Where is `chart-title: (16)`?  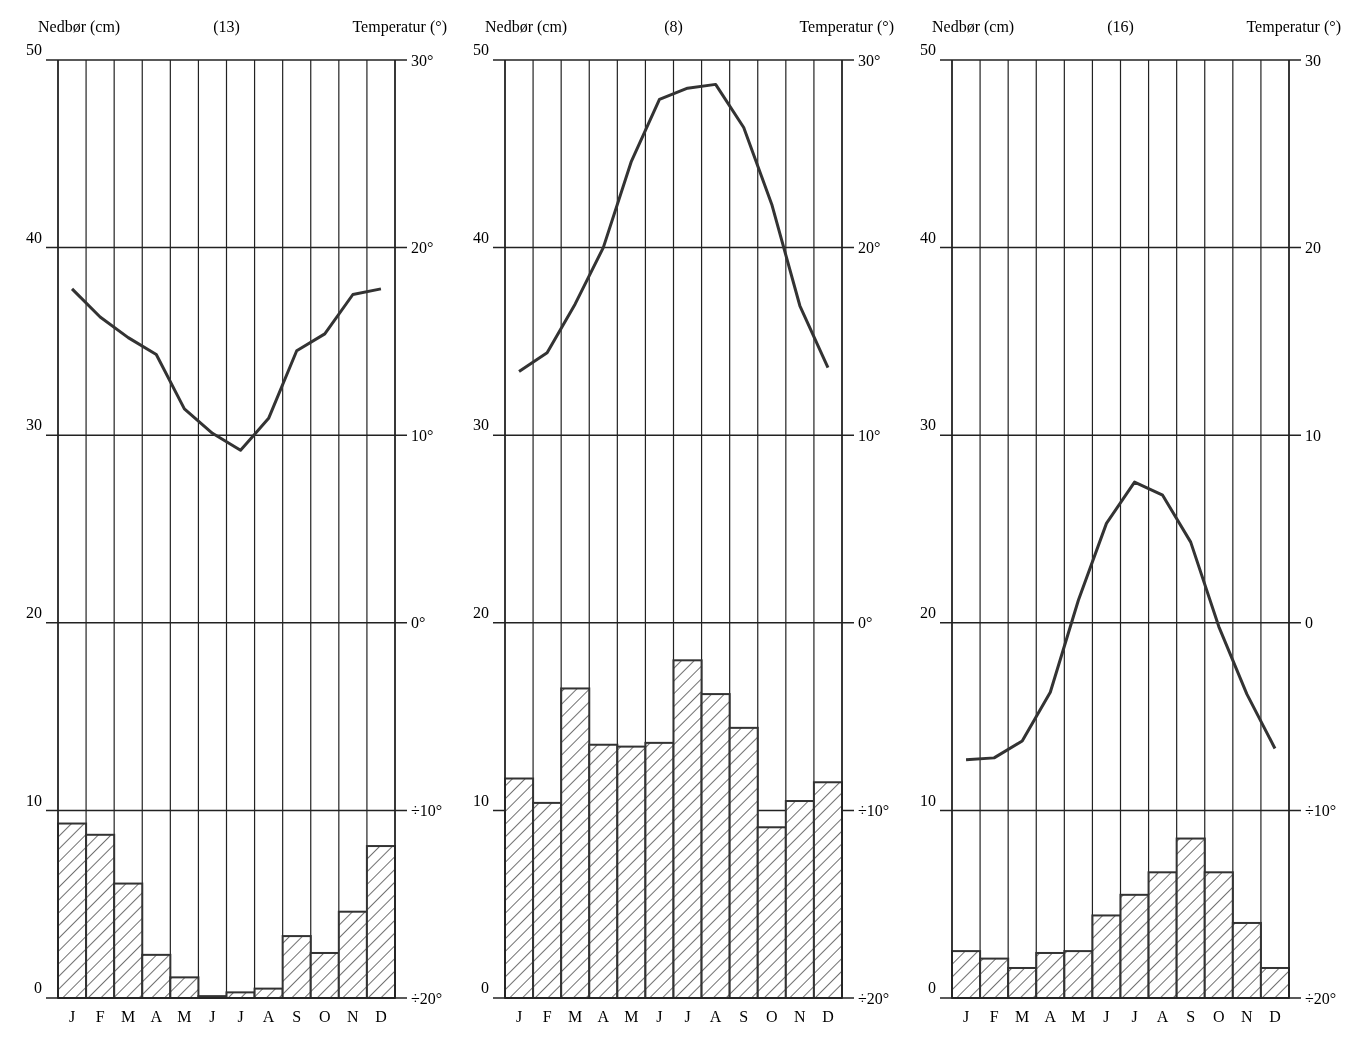
chart-title: (16) is located at coordinates (1120, 27).